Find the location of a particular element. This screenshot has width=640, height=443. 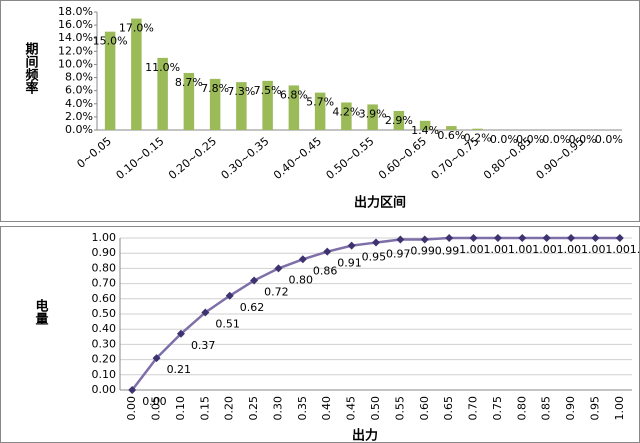

x-tick-label: 0.20 is located at coordinates (229, 408).